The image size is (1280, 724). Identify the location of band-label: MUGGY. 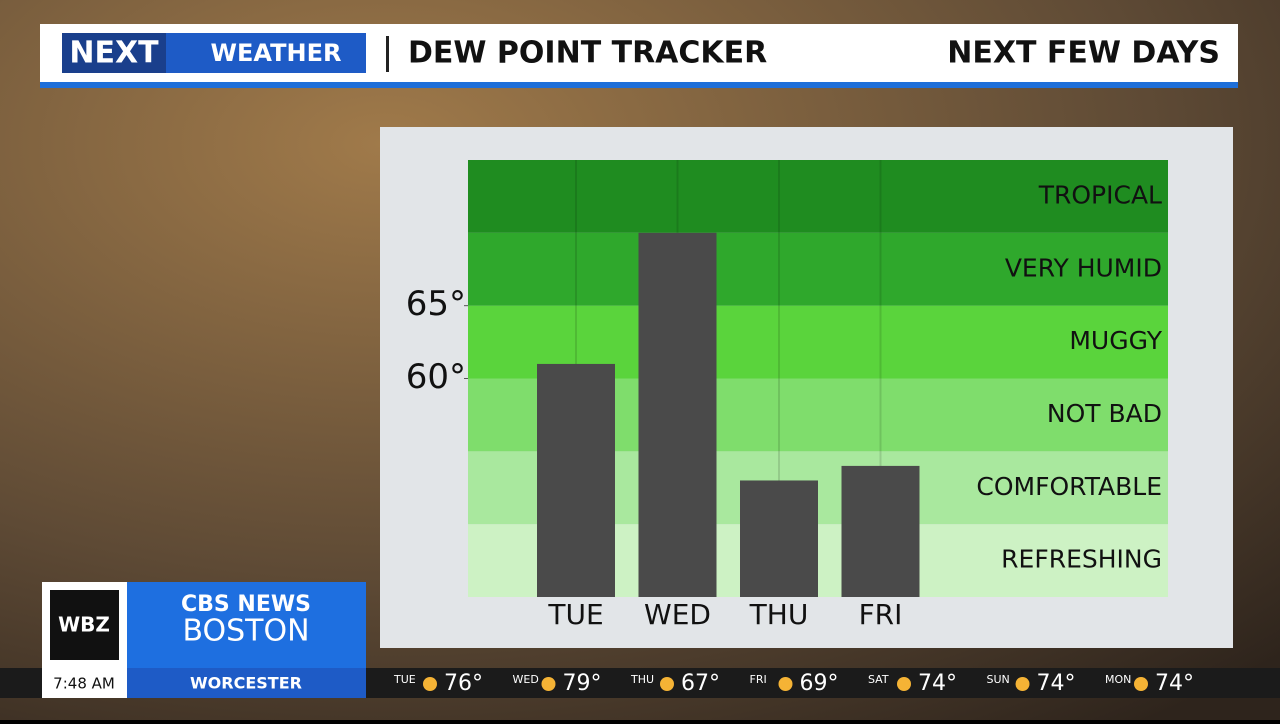
(1115, 340).